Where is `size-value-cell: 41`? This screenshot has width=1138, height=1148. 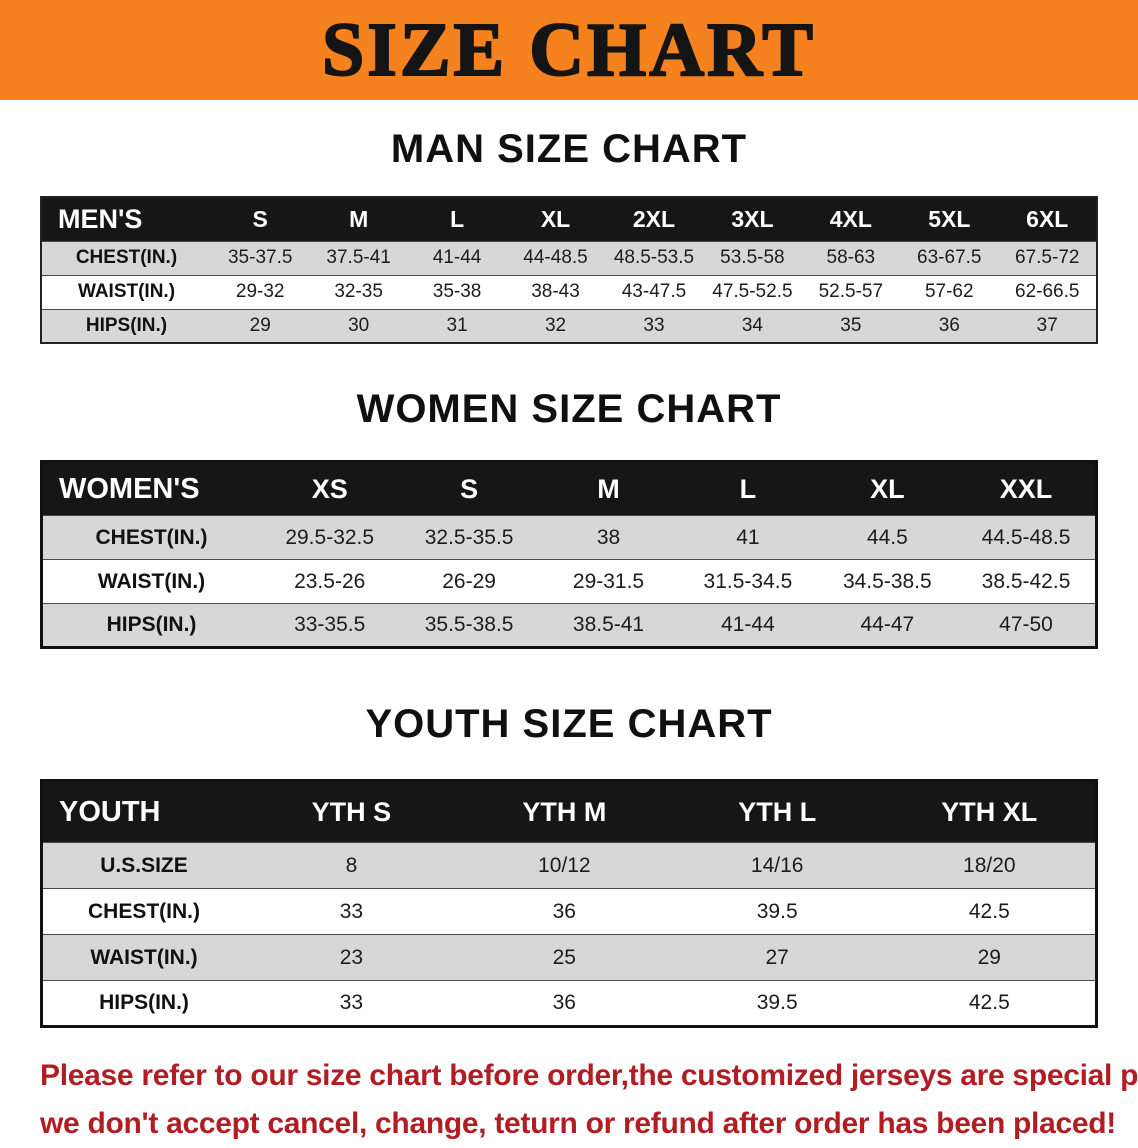 size-value-cell: 41 is located at coordinates (748, 537).